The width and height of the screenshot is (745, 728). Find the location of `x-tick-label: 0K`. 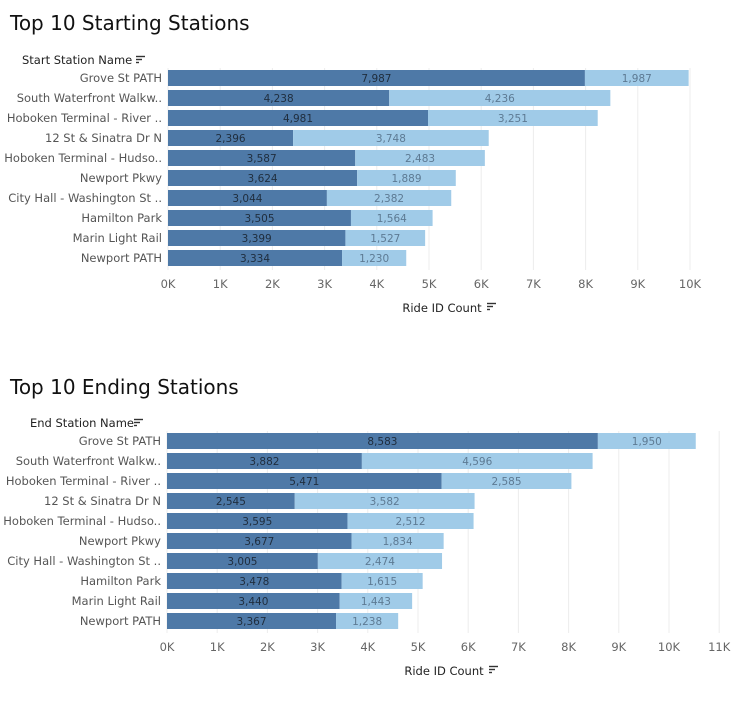

x-tick-label: 0K is located at coordinates (168, 284).